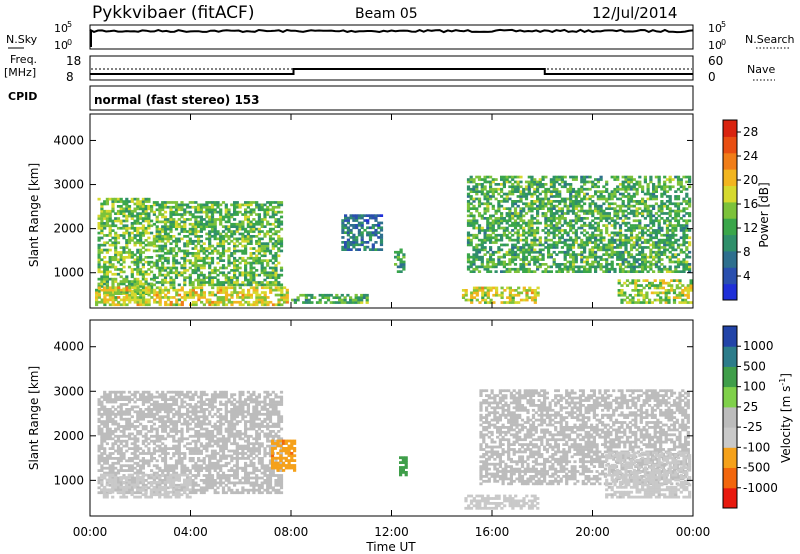  I want to click on colorbar-frame, so click(730, 210).